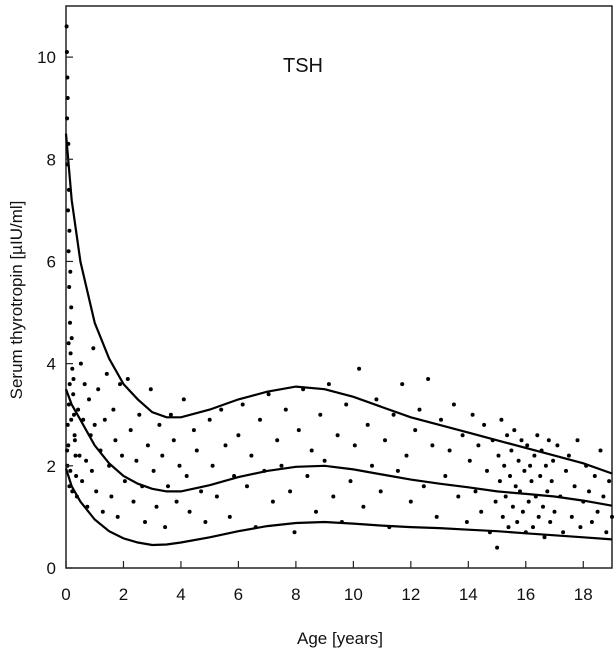  Describe the element at coordinates (303, 66) in the screenshot. I see `chart-title: TSH` at that location.